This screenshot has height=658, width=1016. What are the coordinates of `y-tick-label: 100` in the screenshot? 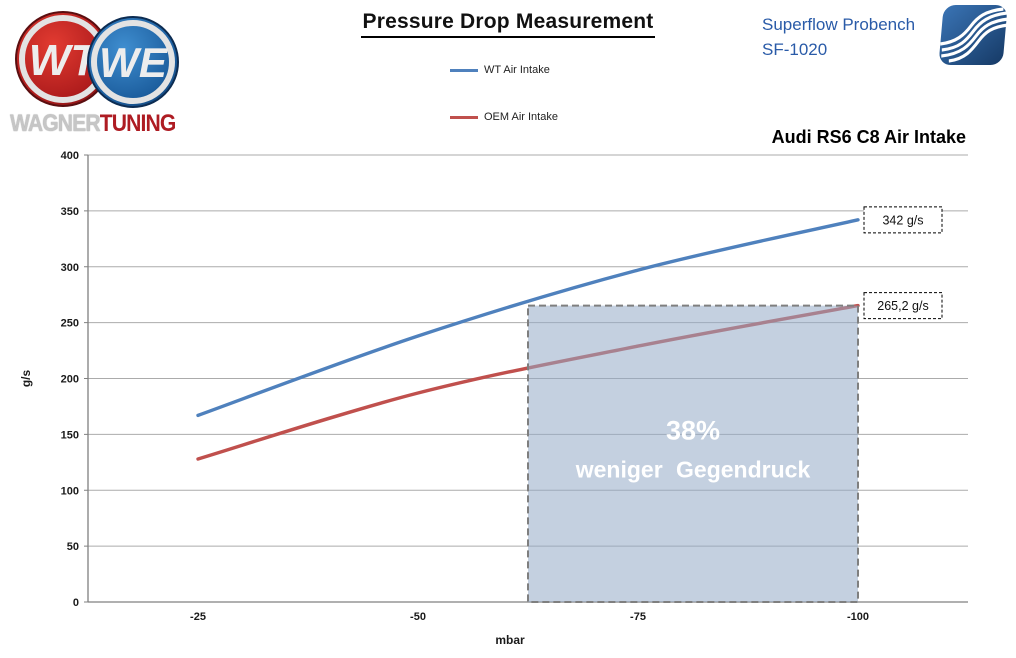 It's located at (70, 491).